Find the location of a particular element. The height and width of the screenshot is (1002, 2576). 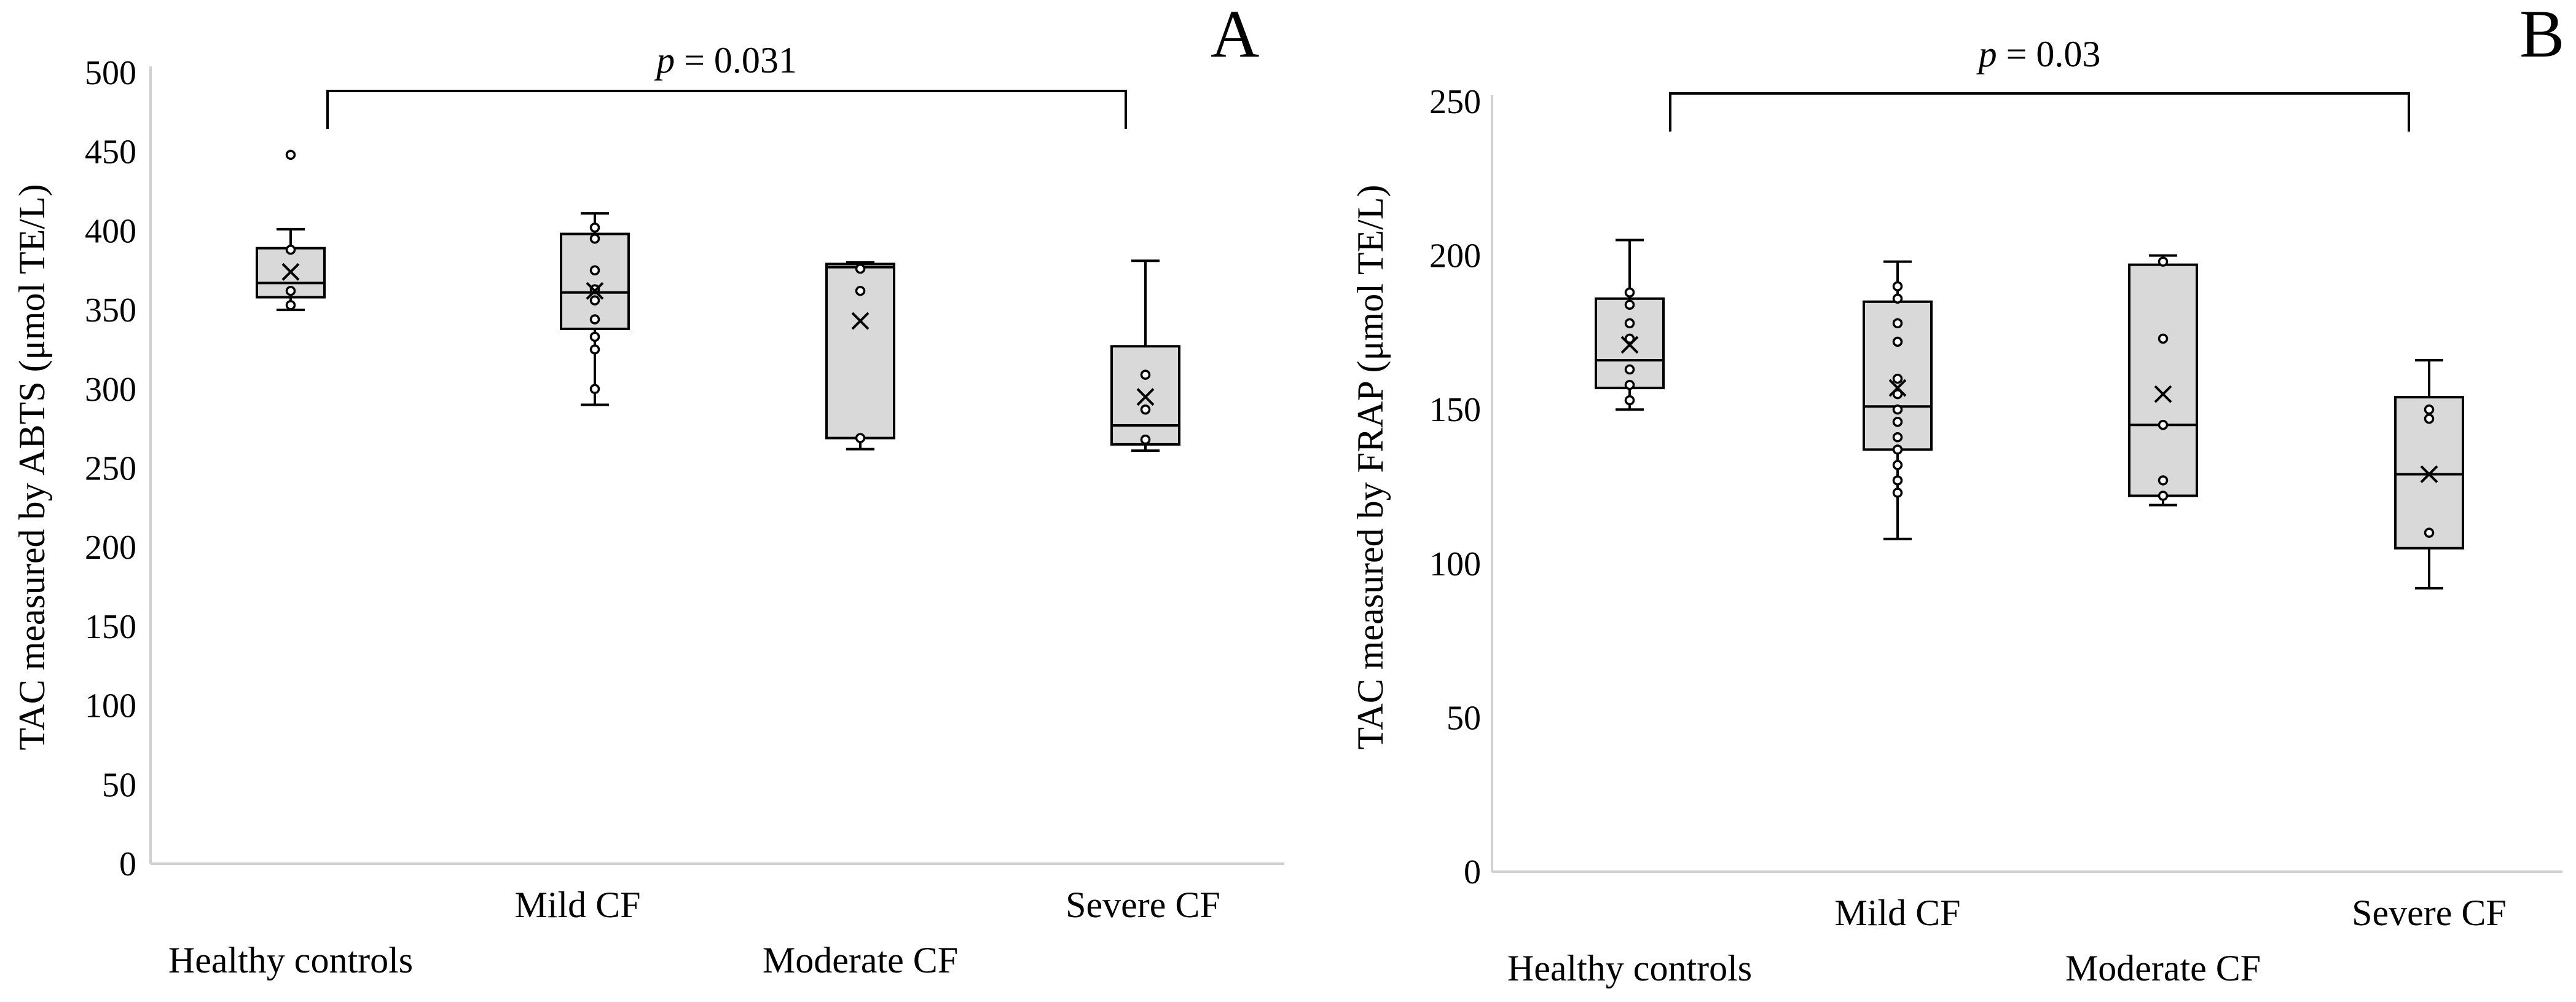

panel-b-ylabel: TAC measured by FRAP (μmol TE/L) is located at coordinates (1370, 467).